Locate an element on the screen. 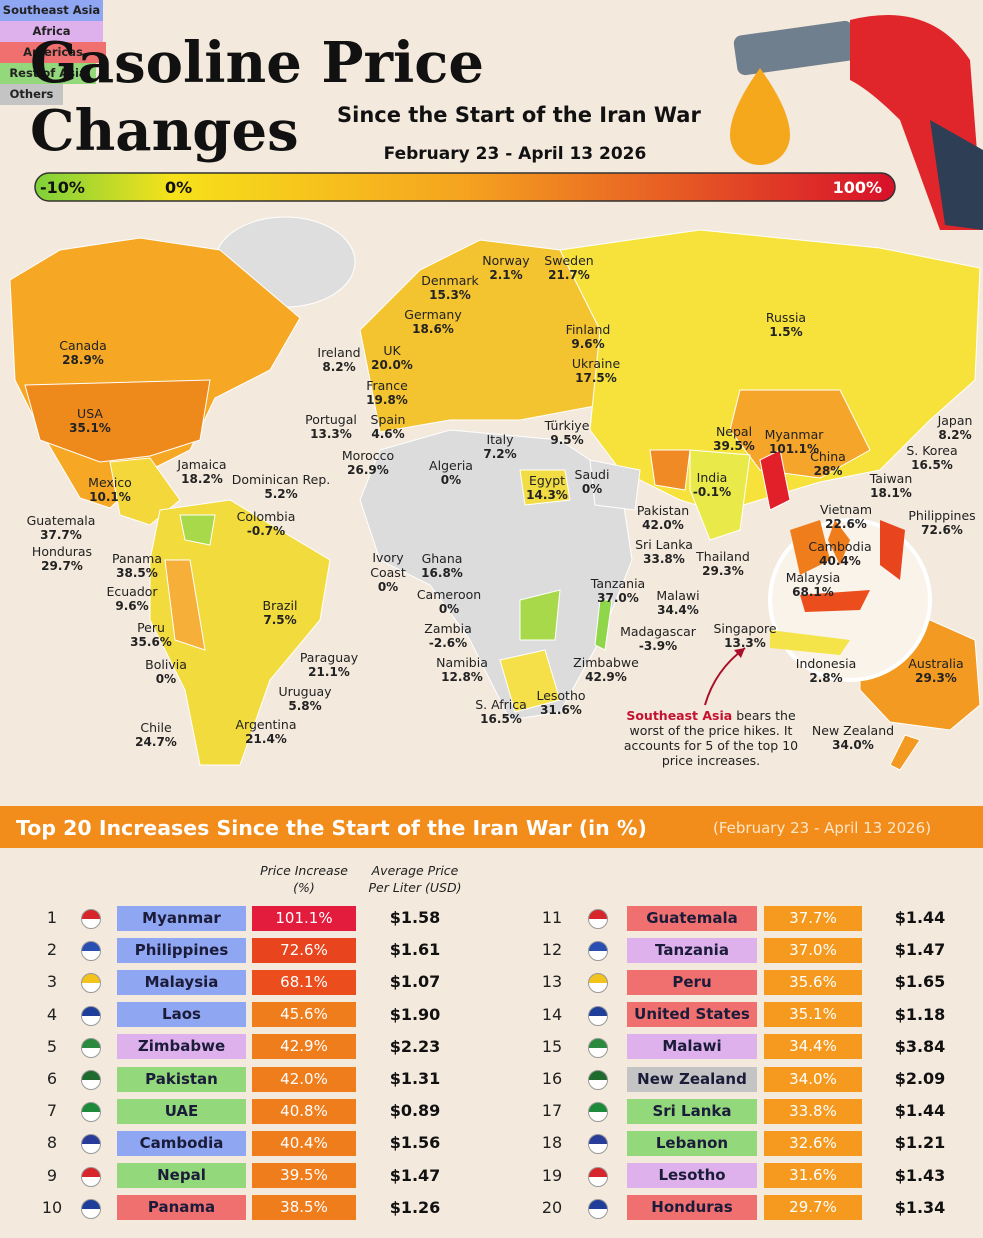  country-value: 18.6% is located at coordinates (433, 329).